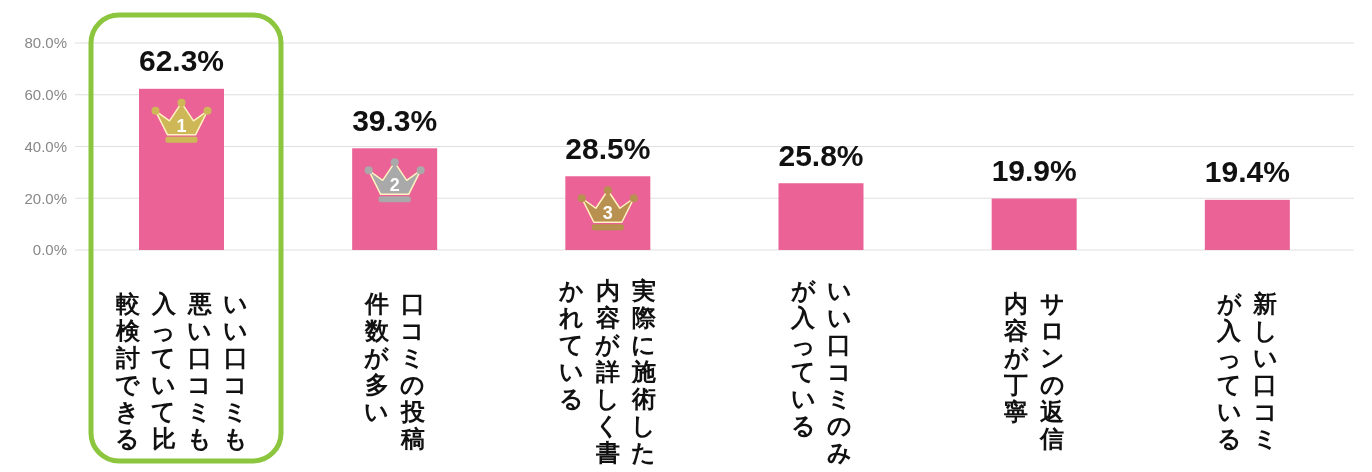  I want to click on y-tick-label: 40.0%, so click(45, 146).